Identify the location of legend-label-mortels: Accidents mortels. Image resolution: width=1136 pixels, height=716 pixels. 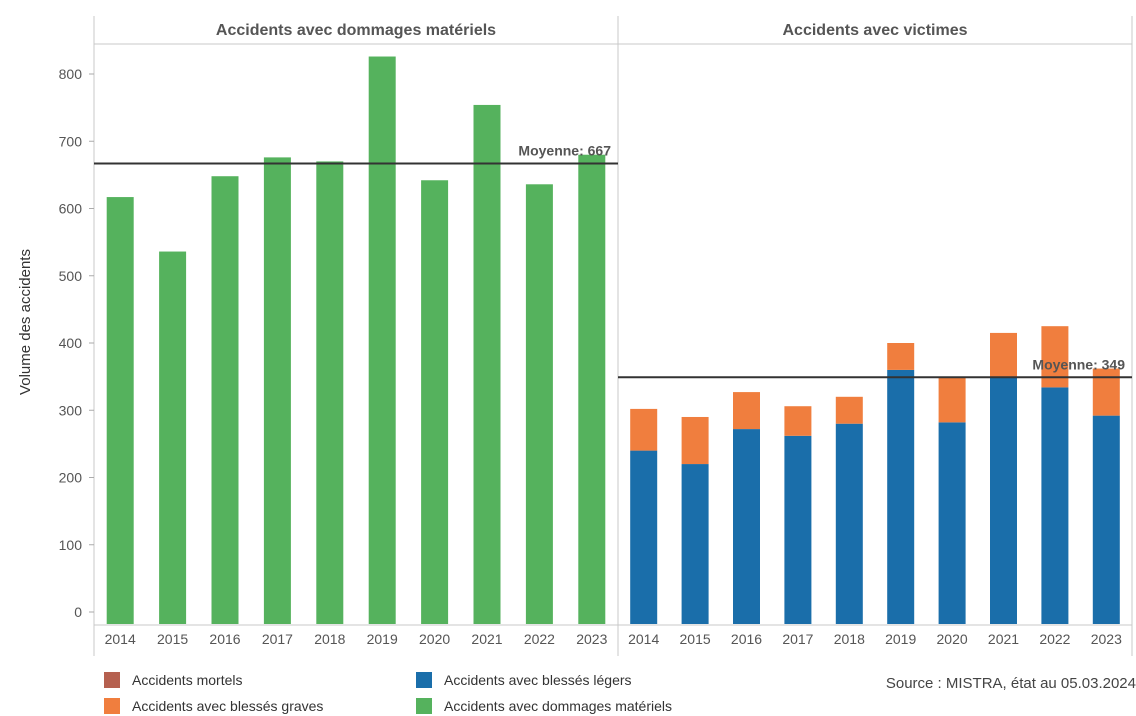
(187, 680).